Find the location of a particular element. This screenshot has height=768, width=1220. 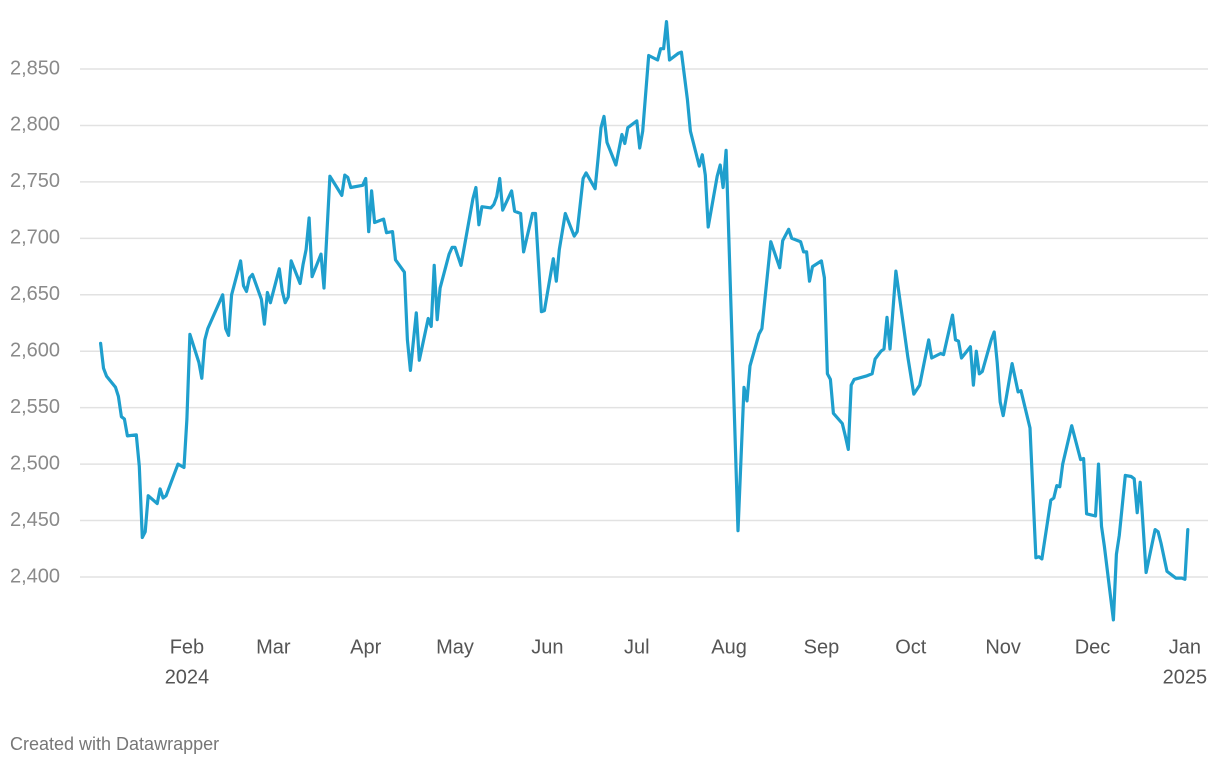

y-tick-label: 2,700 is located at coordinates (35, 238).